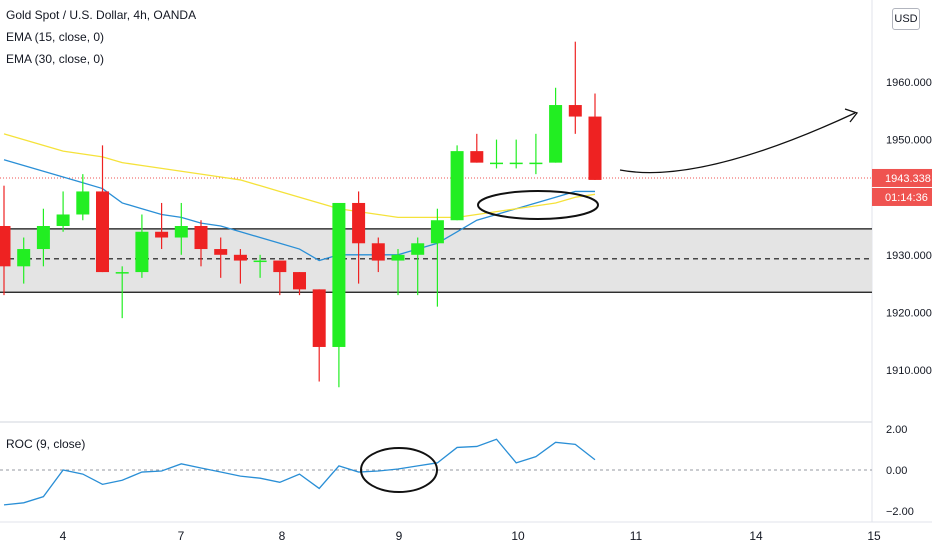 This screenshot has height=550, width=932. Describe the element at coordinates (55, 59) in the screenshot. I see `ema30-legend: EMA (30, close, 0)` at that location.